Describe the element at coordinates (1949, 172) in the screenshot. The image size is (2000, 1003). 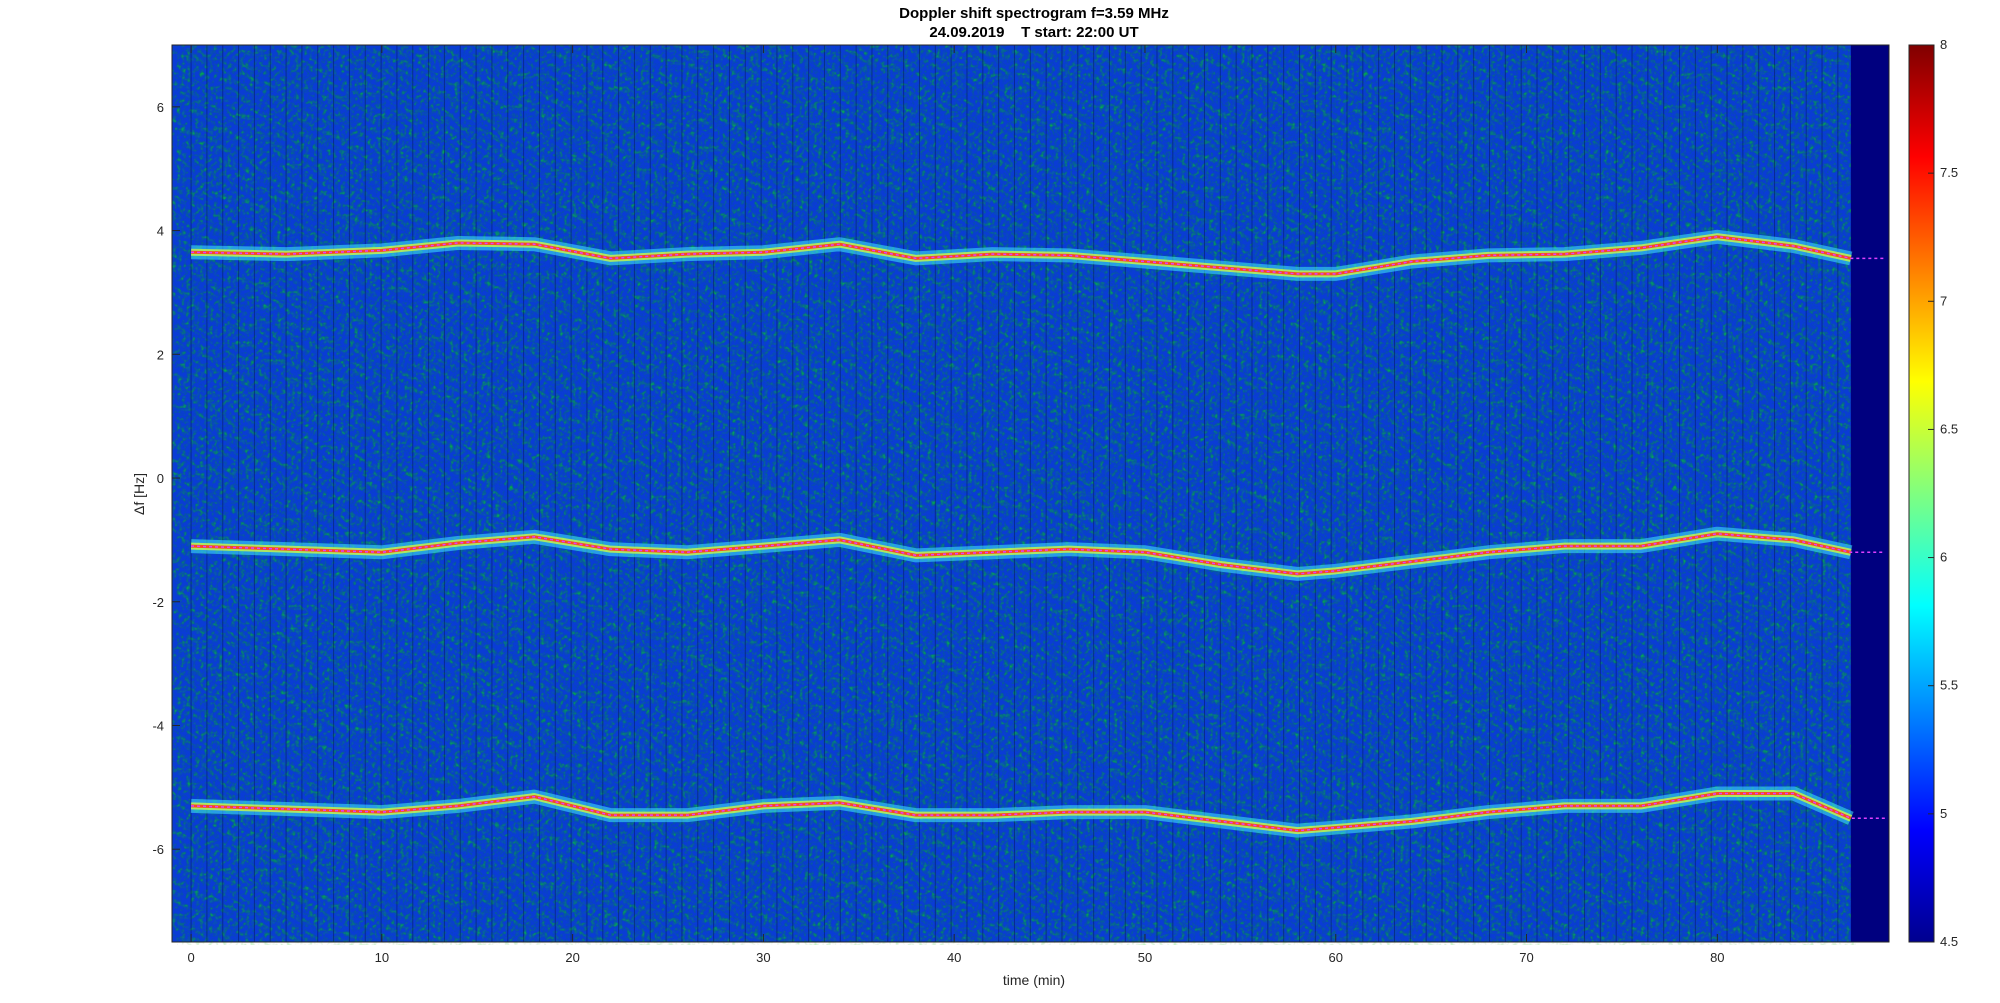
I see `colorbar-tick-label: 7.5` at that location.